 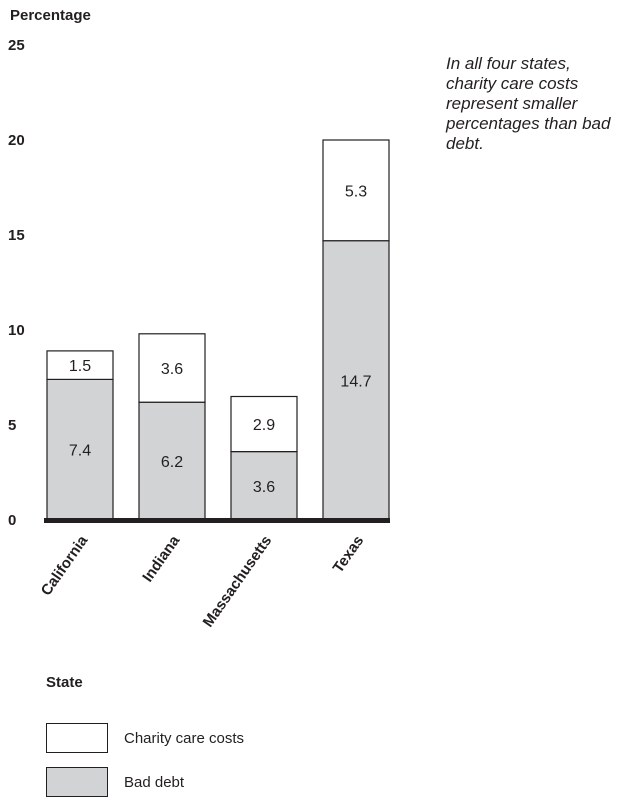 What do you see at coordinates (16, 283) in the screenshot?
I see `y-axis-ticks: 0 5 10 15 20 25` at bounding box center [16, 283].